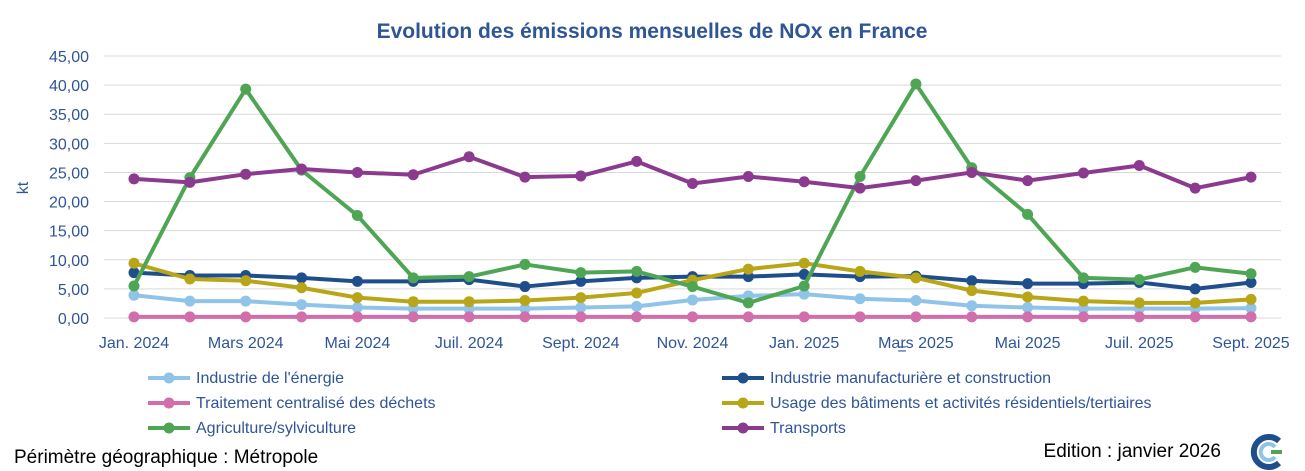 This screenshot has width=1305, height=471. Describe the element at coordinates (252, 428) in the screenshot. I see `legend-item: Agriculture/sylviculture` at that location.